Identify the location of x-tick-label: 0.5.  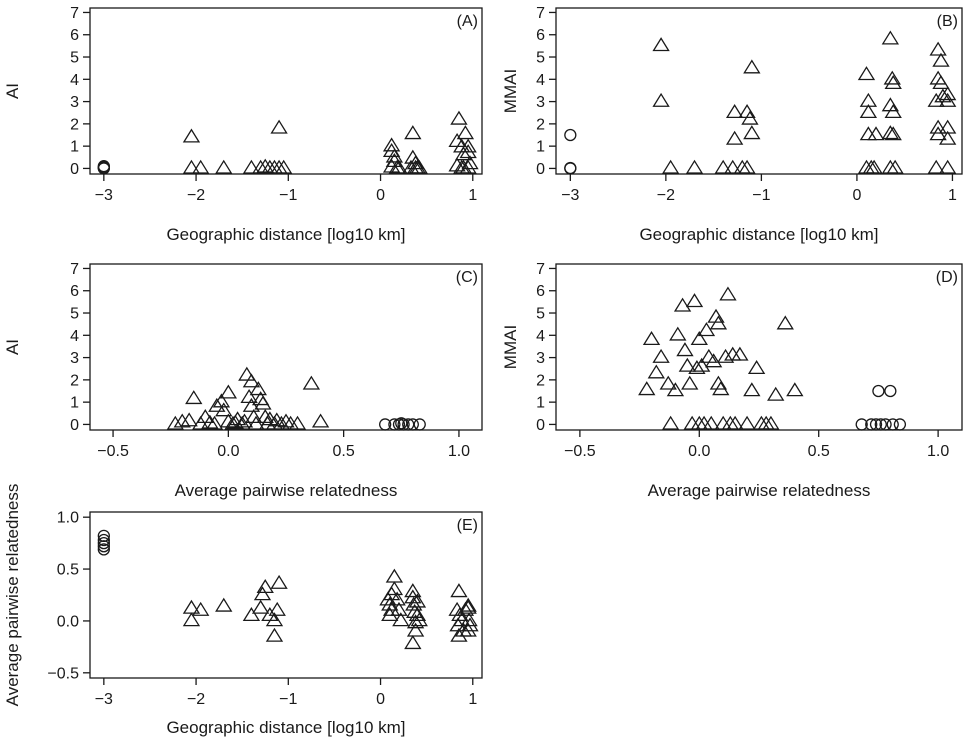
(344, 451).